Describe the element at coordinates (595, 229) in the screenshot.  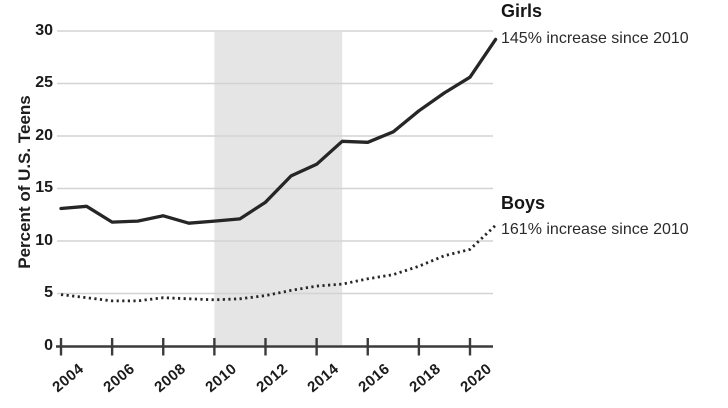
I see `boys-series-annotation: 161% increase since 2010` at that location.